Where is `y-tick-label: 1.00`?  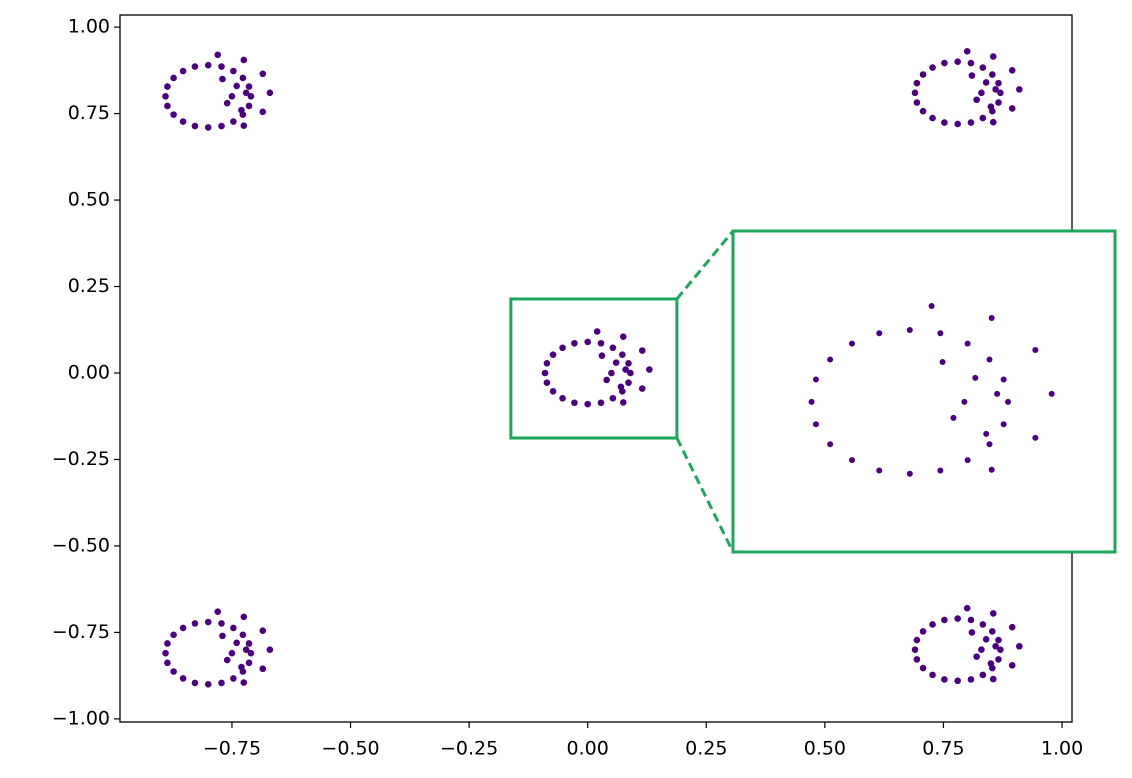
y-tick-label: 1.00 is located at coordinates (89, 27).